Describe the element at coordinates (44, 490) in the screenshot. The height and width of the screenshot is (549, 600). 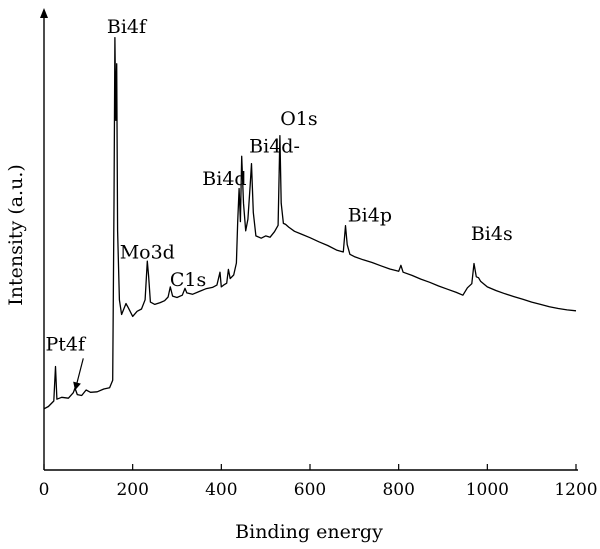
I see `x-tick-label: 0` at that location.